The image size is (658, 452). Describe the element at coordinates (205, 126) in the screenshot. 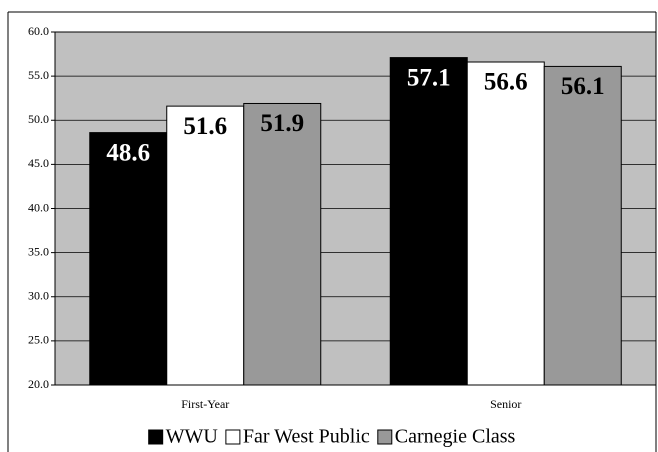

I see `data-label: 51.6` at that location.